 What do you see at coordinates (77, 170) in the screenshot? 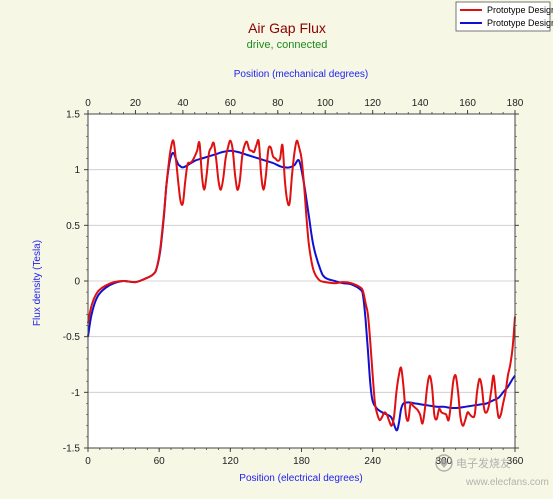
I see `y-tick-label: 1` at bounding box center [77, 170].